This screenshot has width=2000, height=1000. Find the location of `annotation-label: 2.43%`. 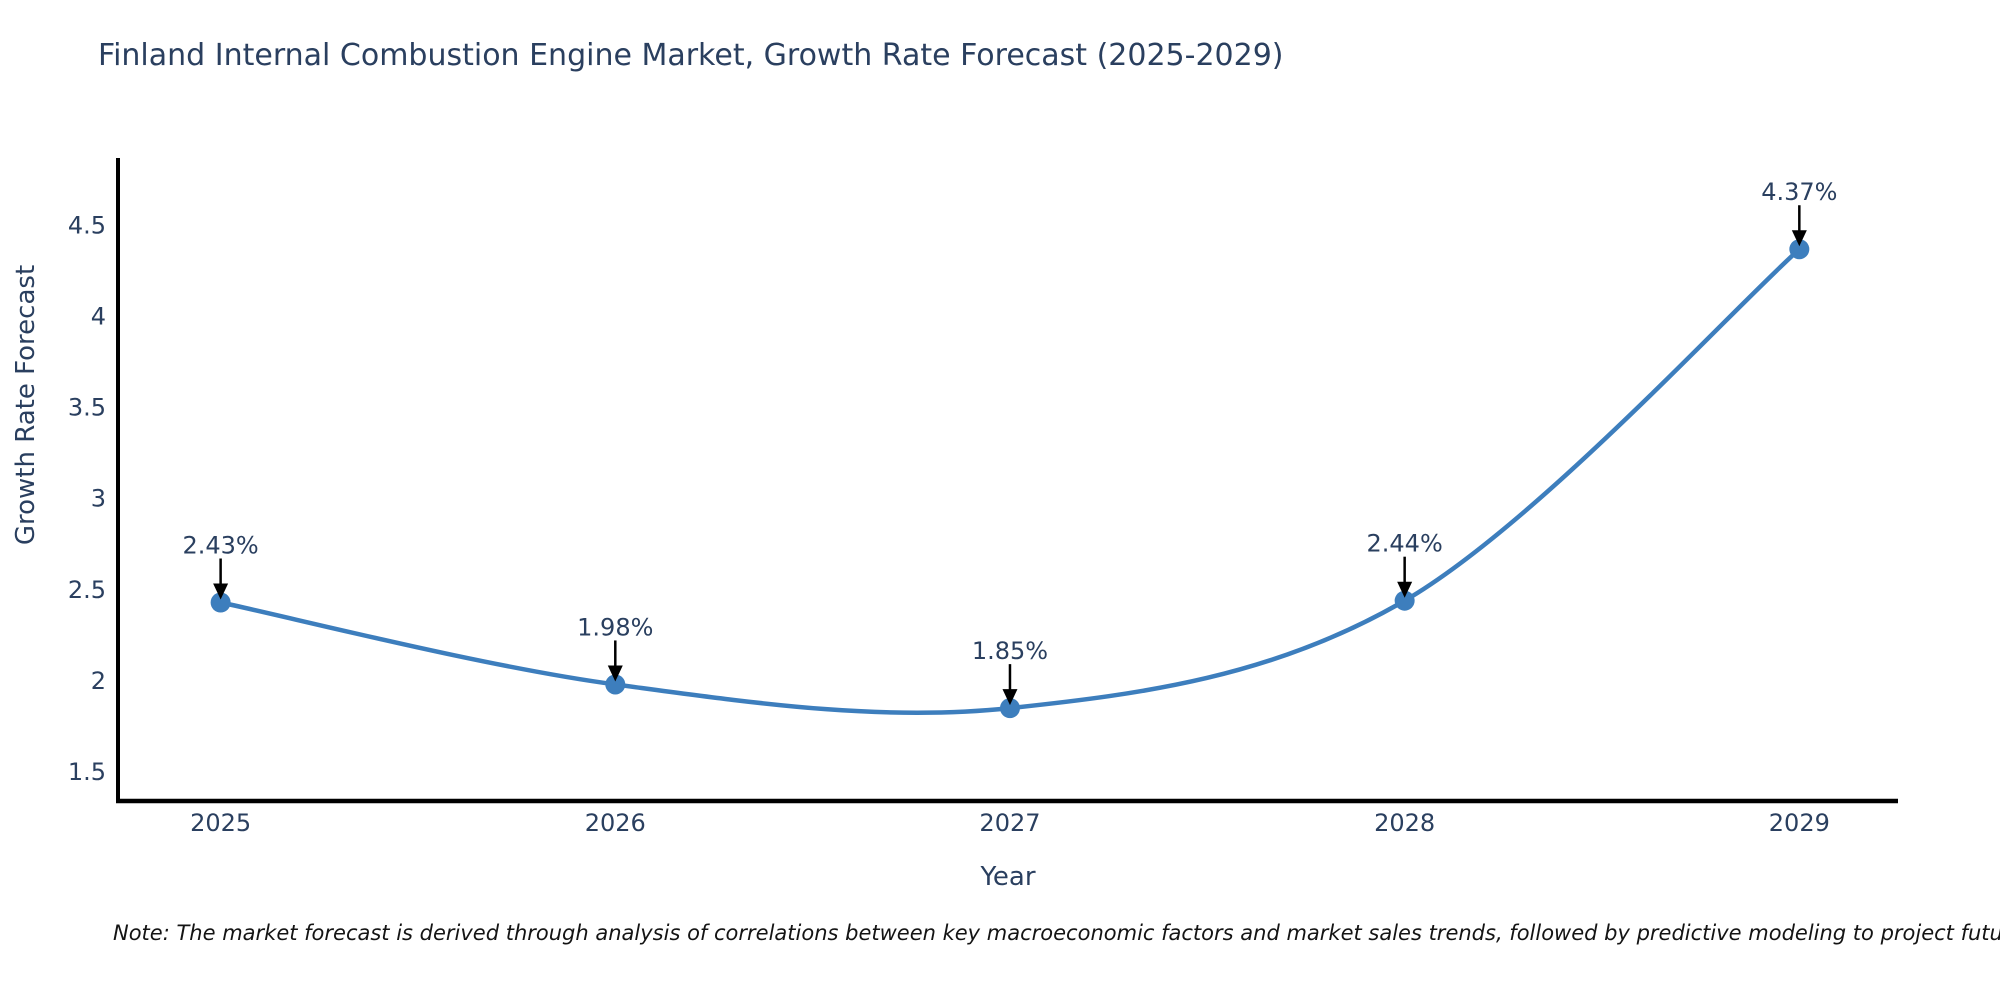

annotation-label: 2.43% is located at coordinates (220, 546).